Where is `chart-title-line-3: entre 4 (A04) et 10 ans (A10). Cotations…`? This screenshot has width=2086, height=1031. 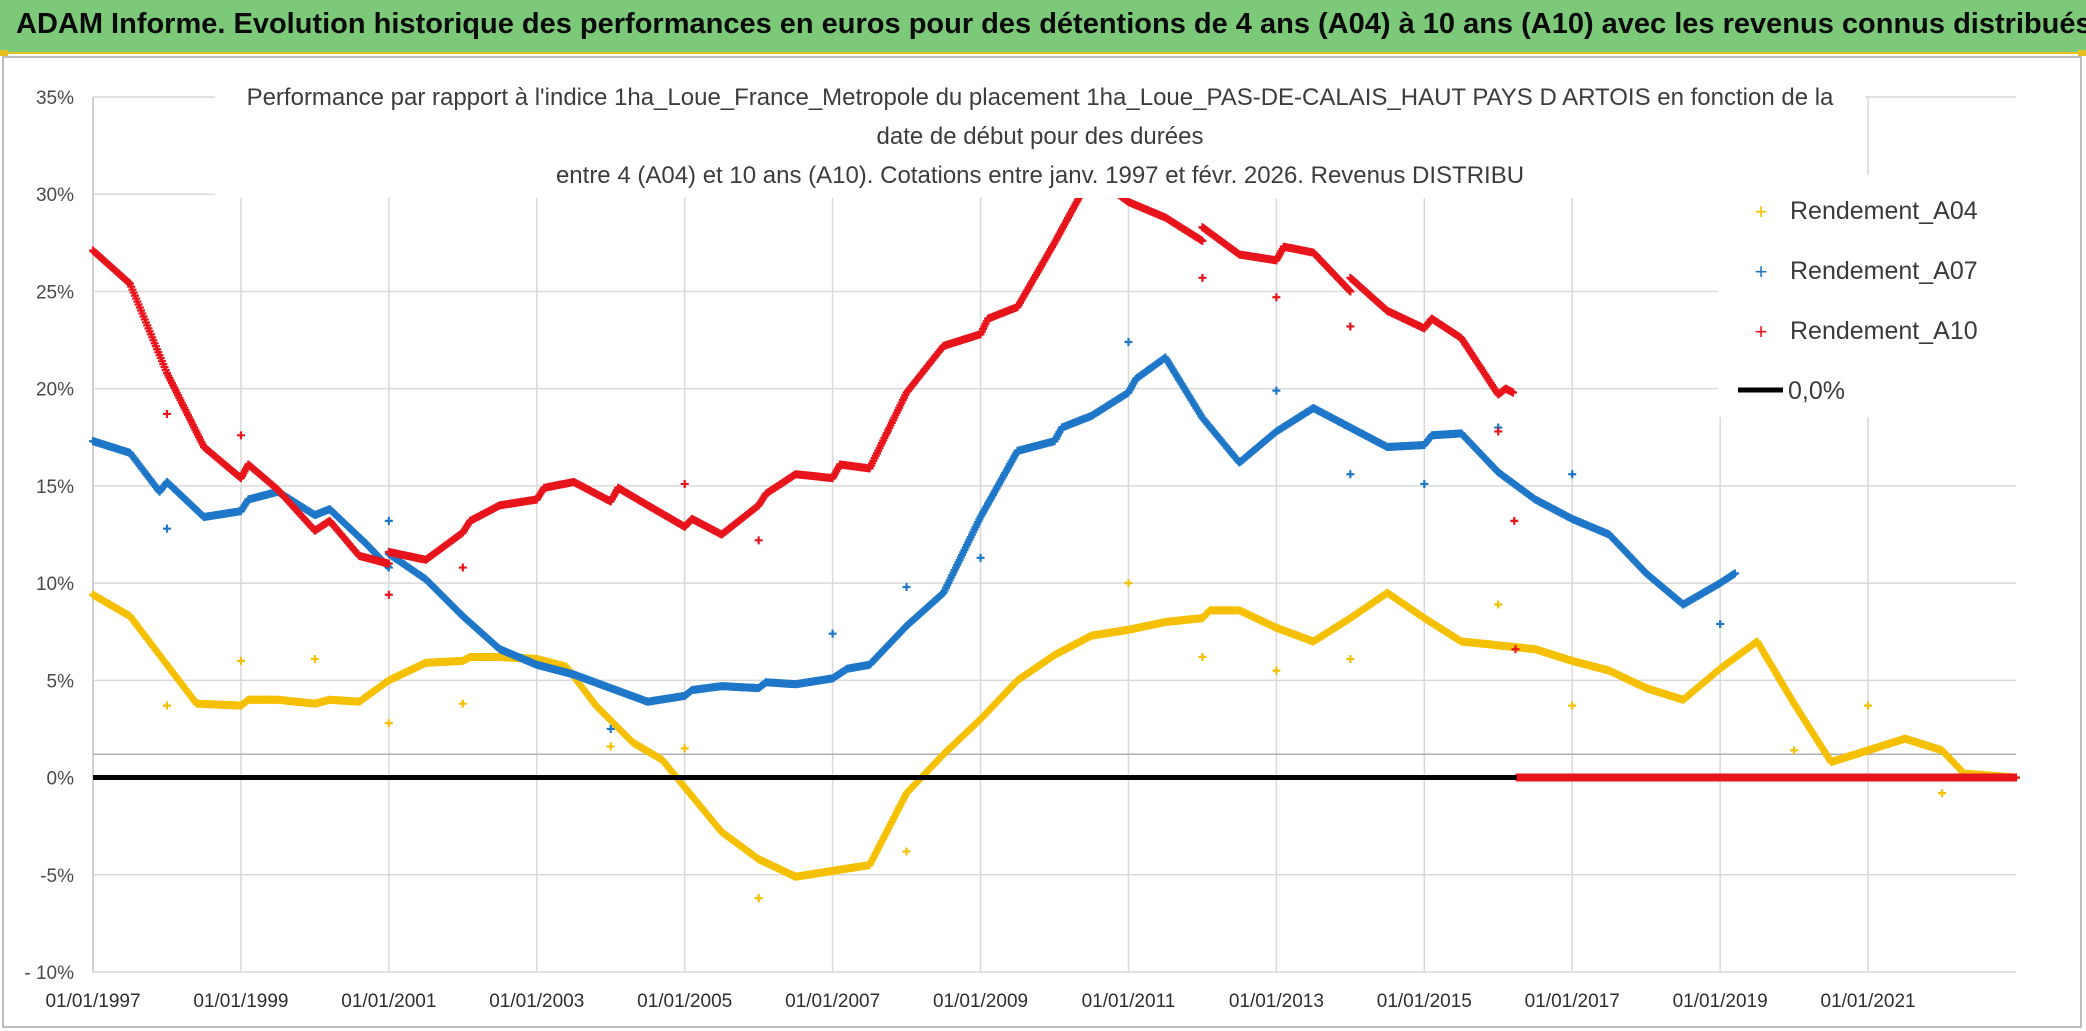
chart-title-line-3: entre 4 (A04) et 10 ans (A10). Cotations… is located at coordinates (1040, 175).